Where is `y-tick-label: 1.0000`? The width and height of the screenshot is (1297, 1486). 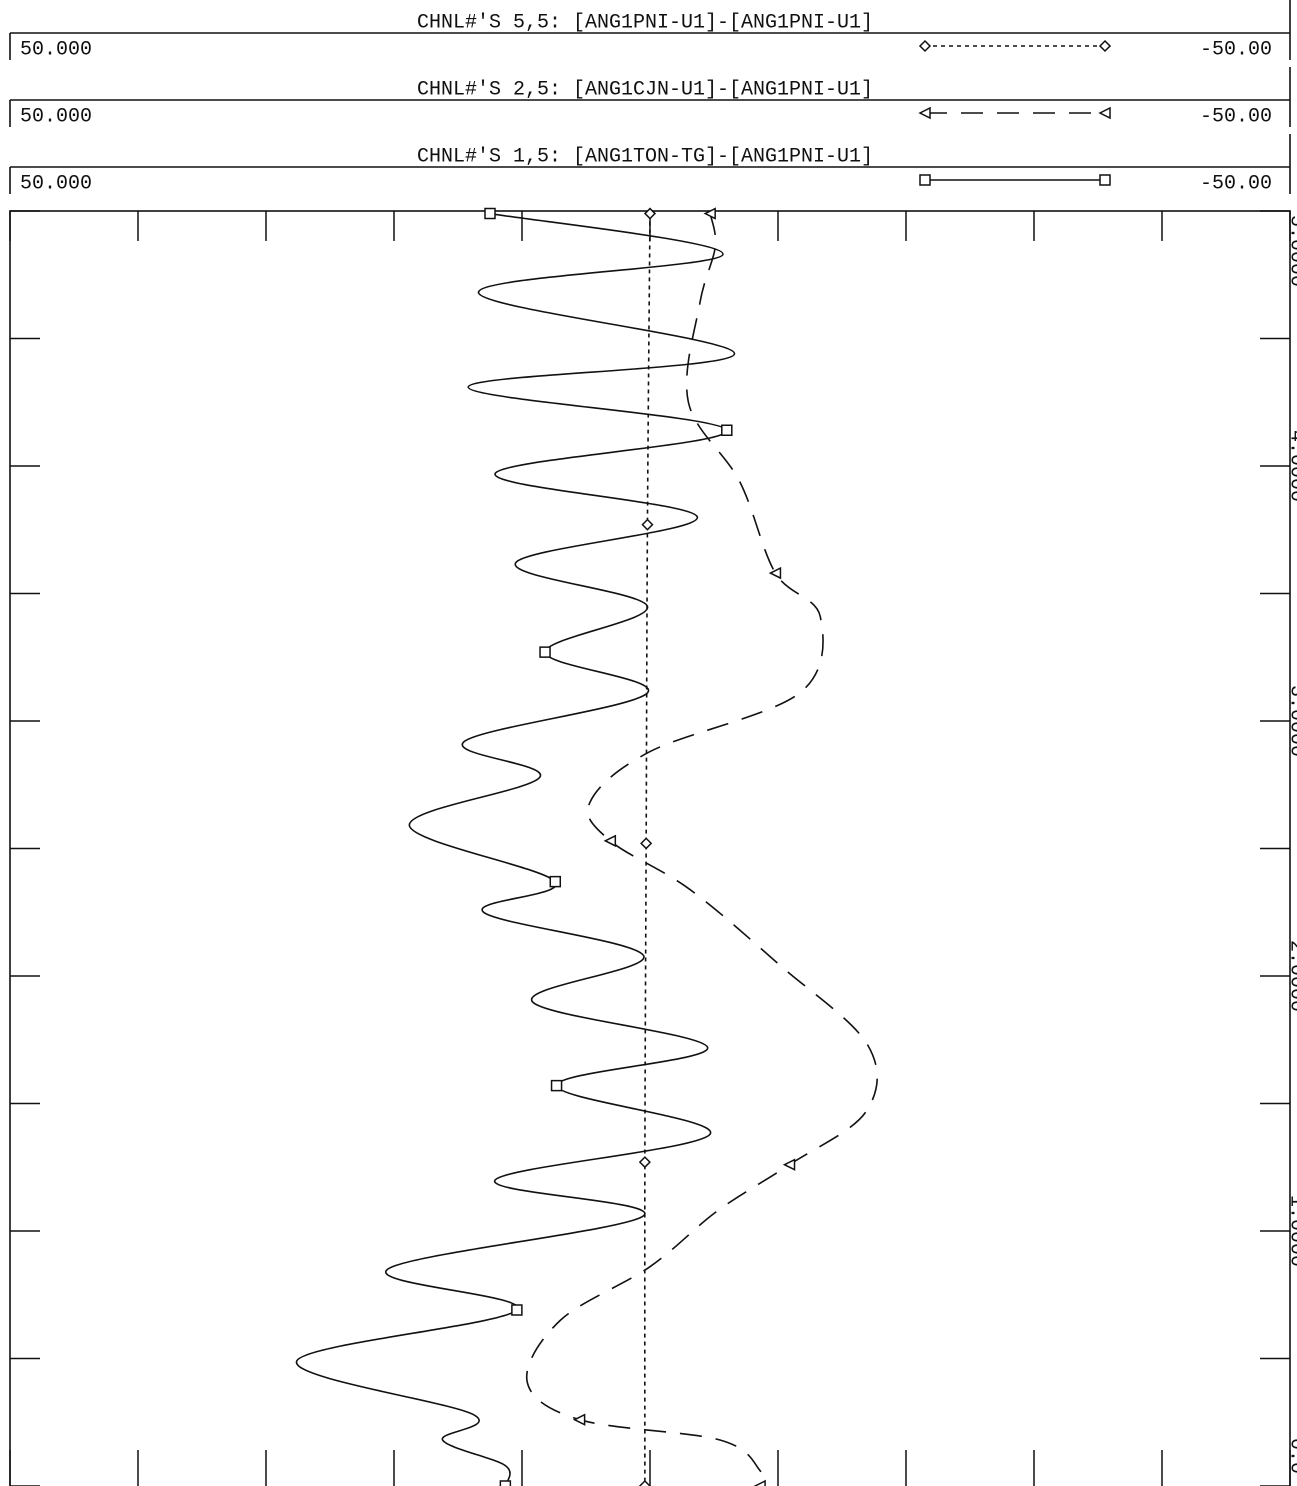 y-tick-label: 1.0000 is located at coordinates (1291, 1231).